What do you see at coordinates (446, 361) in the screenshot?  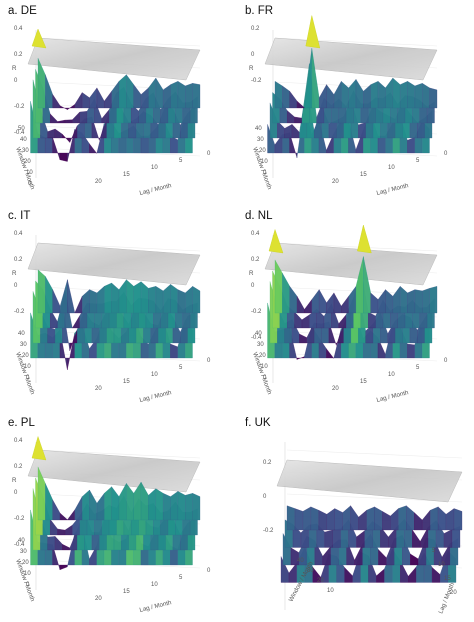 I see `lag-tick-label: 0` at bounding box center [446, 361].